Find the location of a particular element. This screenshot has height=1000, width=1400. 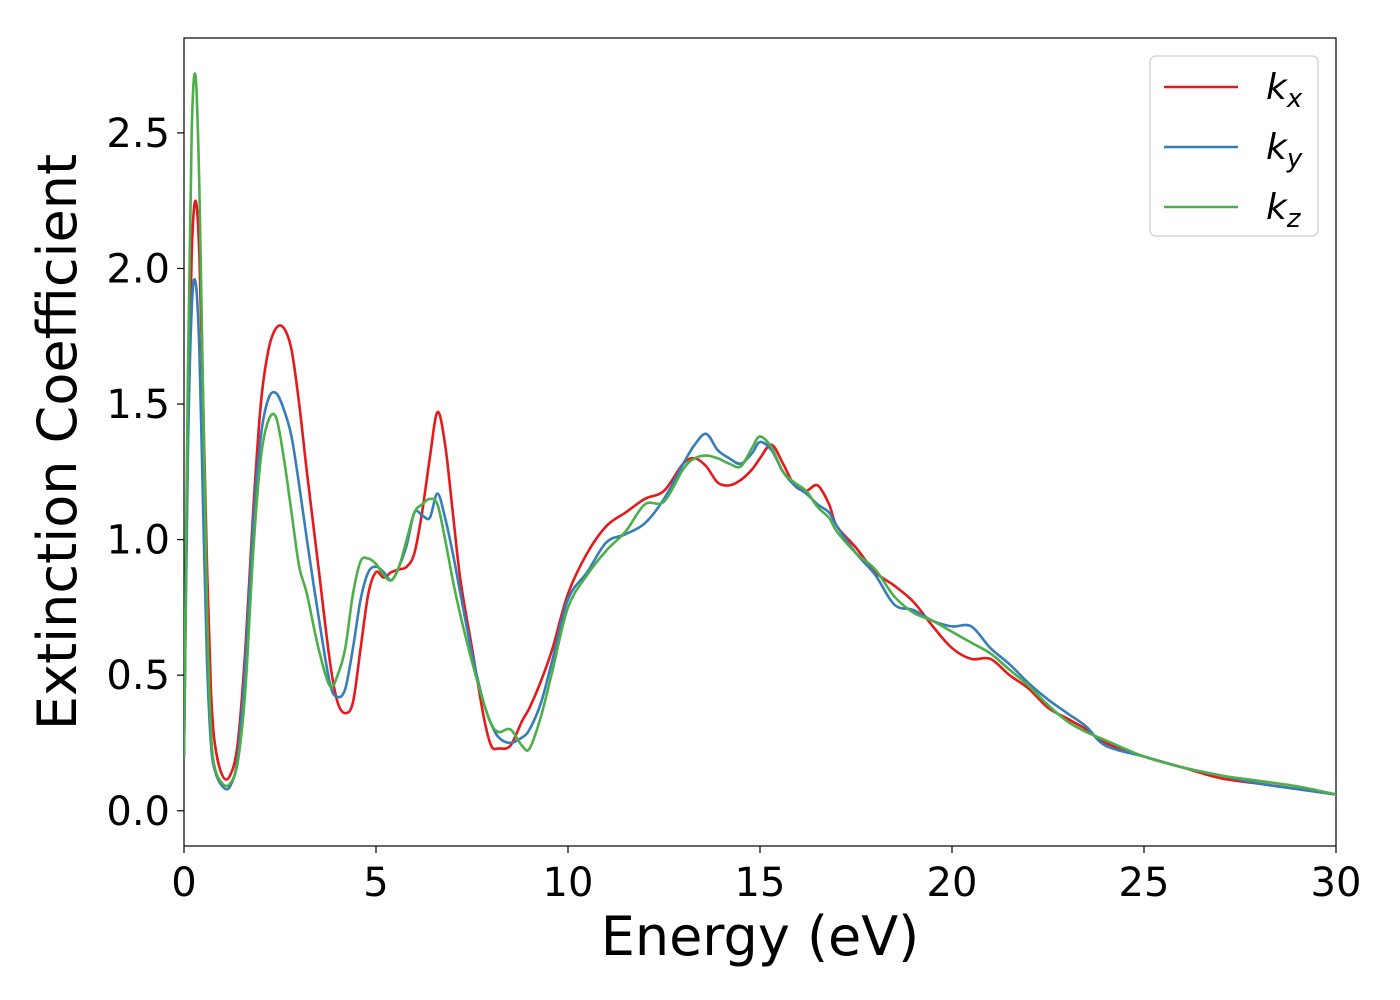

legend-label-ky: ky is located at coordinates (1284, 150).